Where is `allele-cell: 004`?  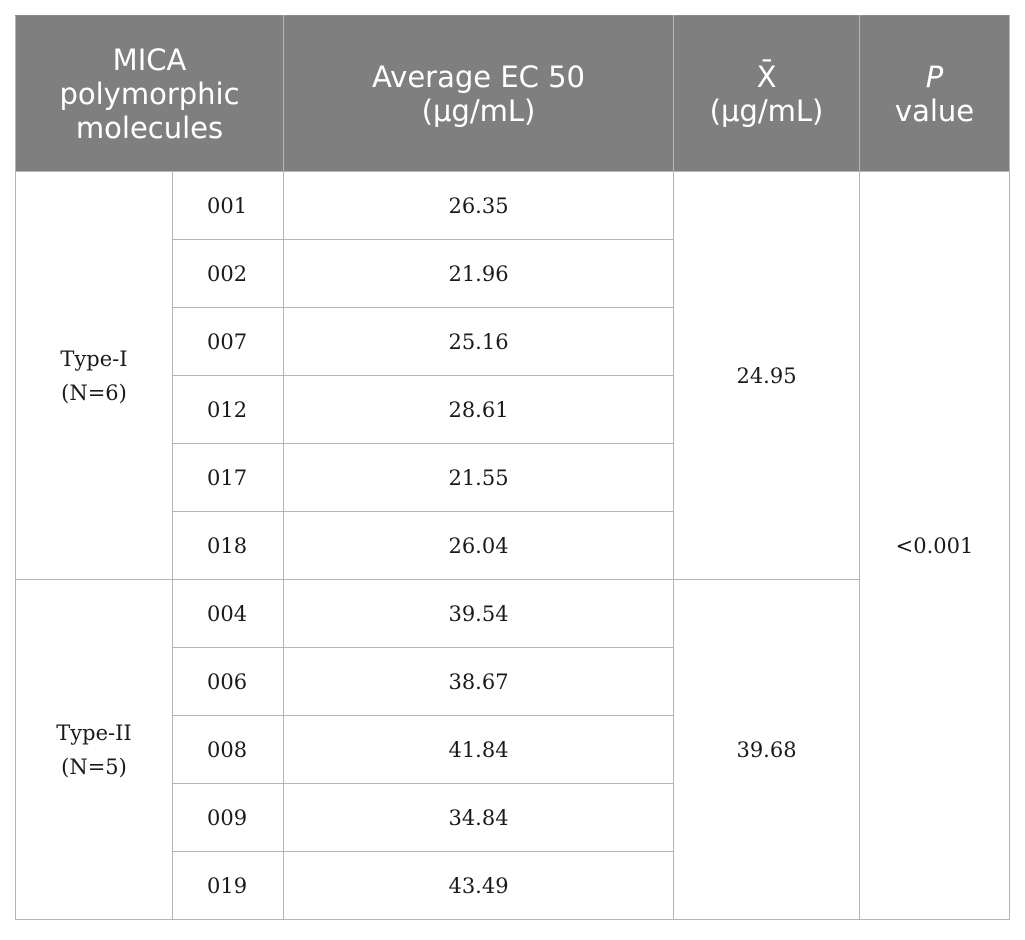
allele-cell: 004 is located at coordinates (228, 613).